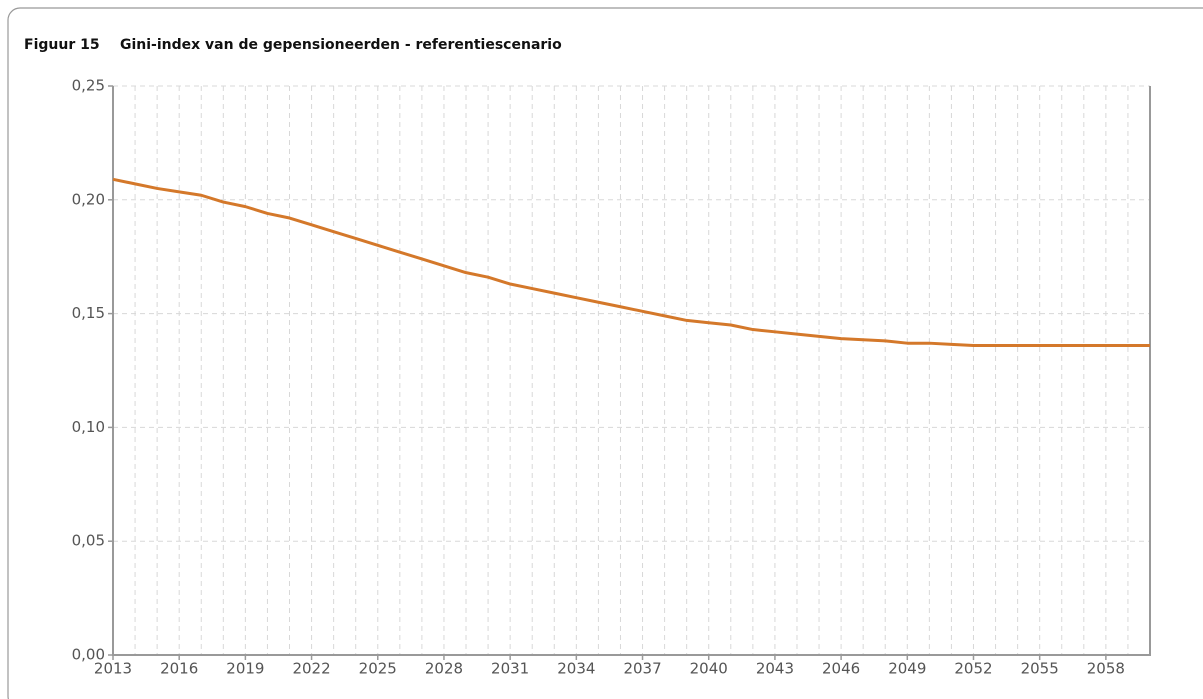 This screenshot has height=699, width=1203. What do you see at coordinates (973, 669) in the screenshot?
I see `x-tick-label: 2052` at bounding box center [973, 669].